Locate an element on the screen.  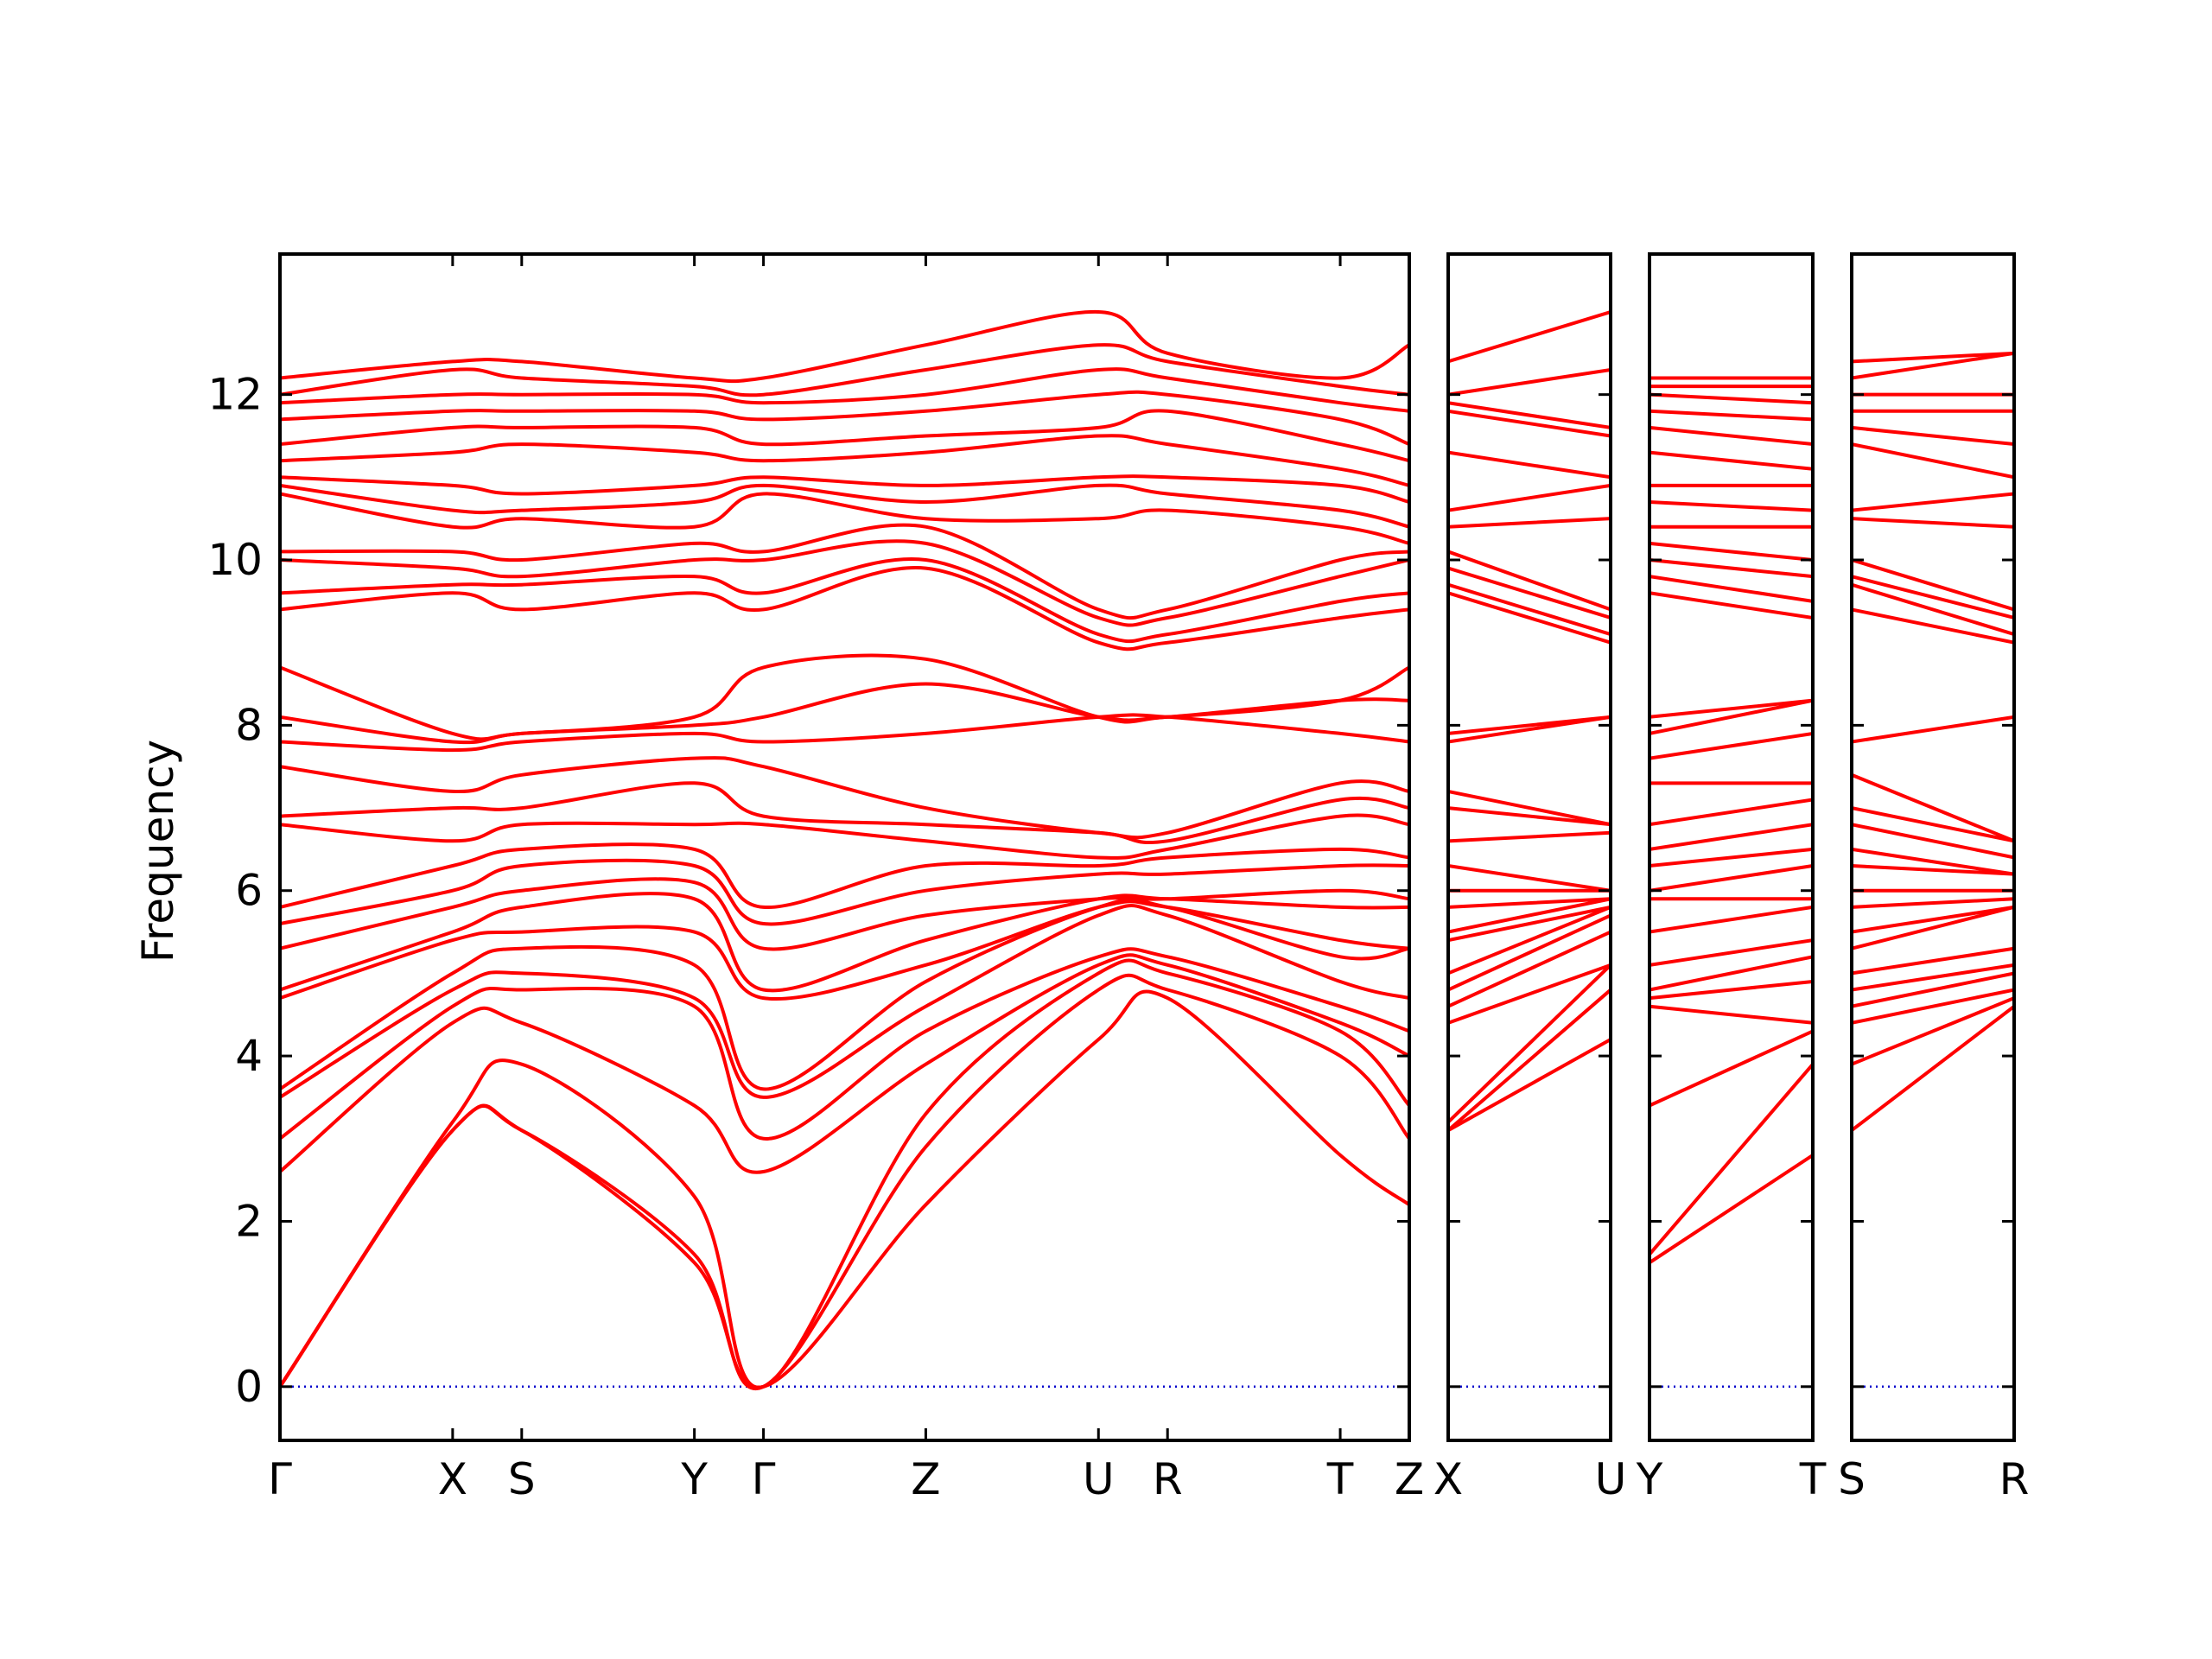
x-tick-label-Γ: Γ is located at coordinates (280, 1479).